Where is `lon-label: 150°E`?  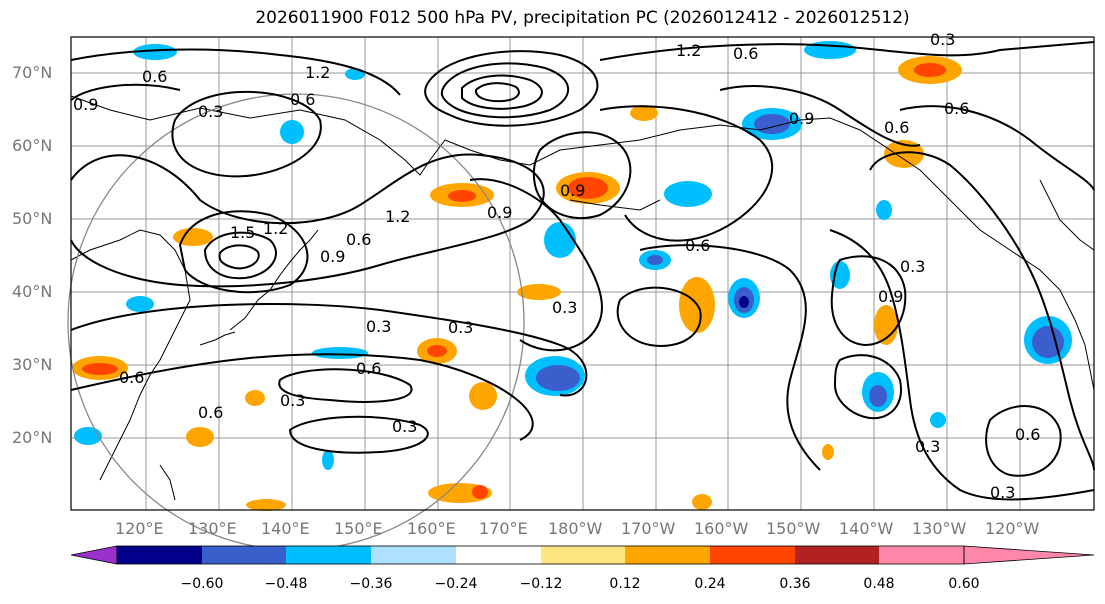 lon-label: 150°E is located at coordinates (358, 528).